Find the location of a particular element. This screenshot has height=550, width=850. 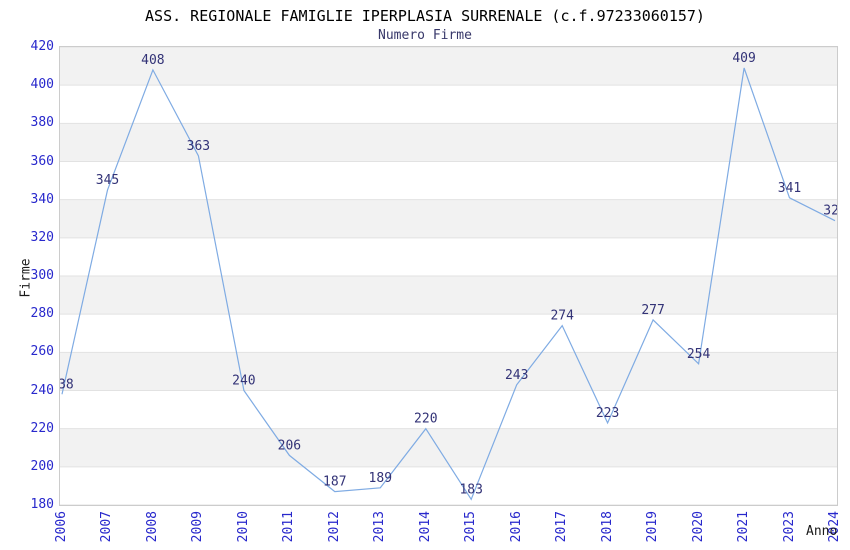

data-point-label: 409 is located at coordinates (743, 58).